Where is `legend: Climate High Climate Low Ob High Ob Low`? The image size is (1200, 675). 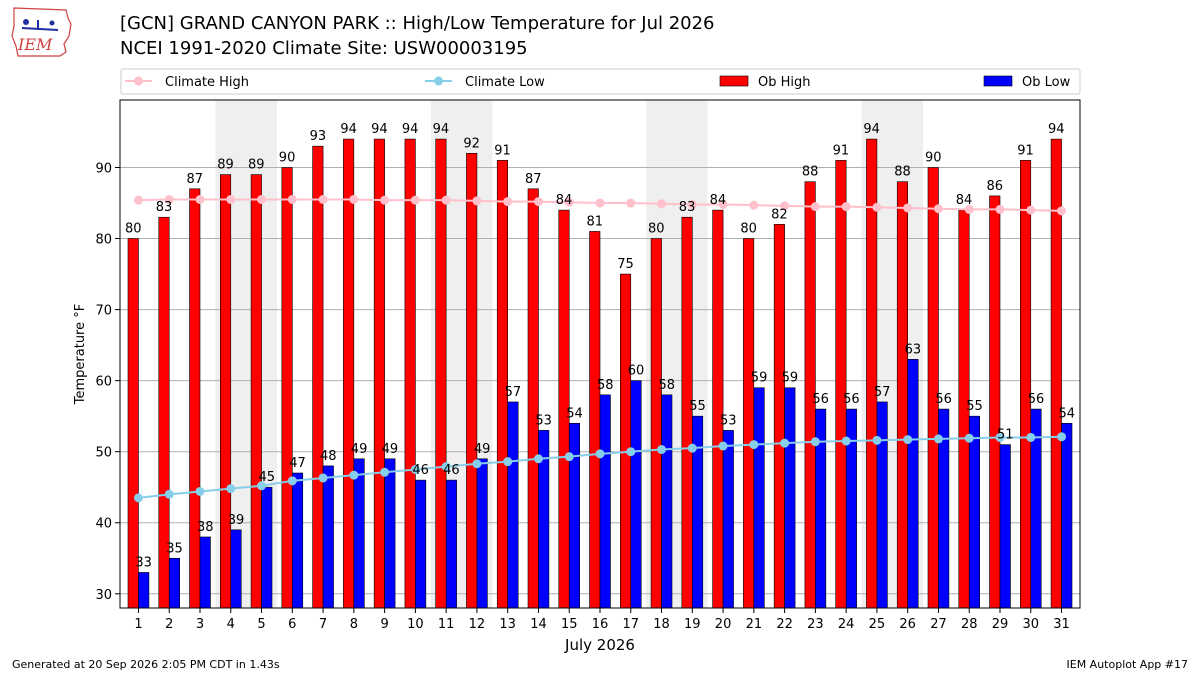 legend: Climate High Climate Low Ob High Ob Low is located at coordinates (600, 81).